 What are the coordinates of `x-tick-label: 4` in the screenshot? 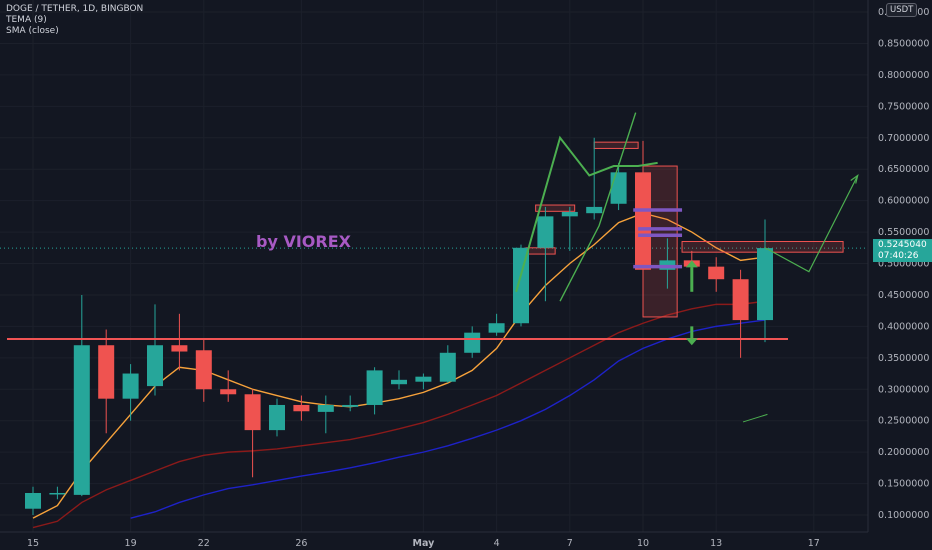 It's located at (497, 543).